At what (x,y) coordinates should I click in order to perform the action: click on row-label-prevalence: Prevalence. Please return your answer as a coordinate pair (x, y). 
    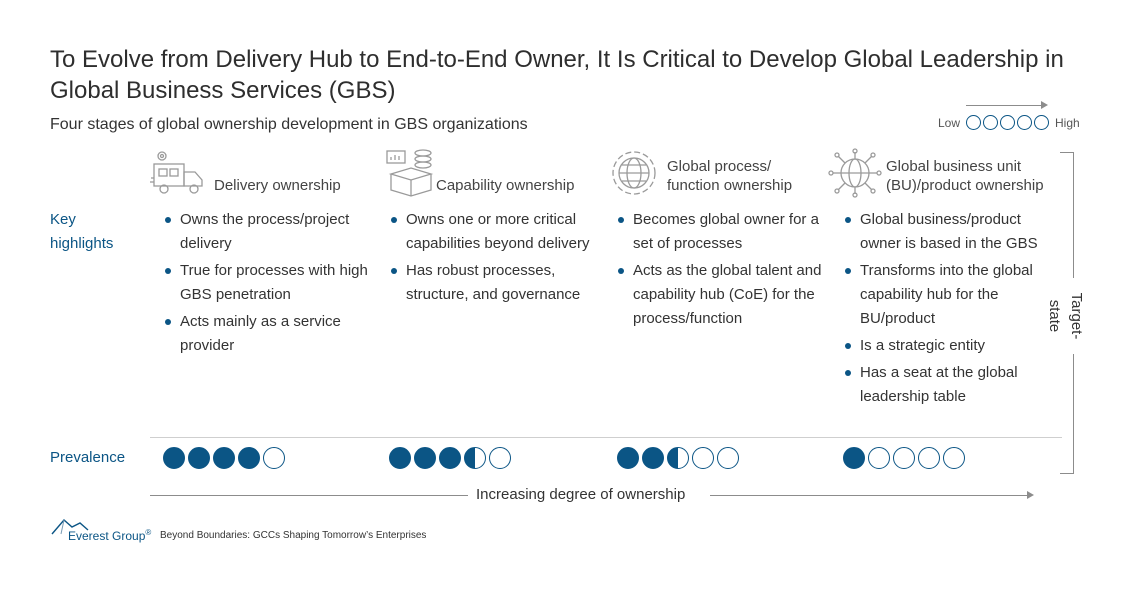
    Looking at the image, I should click on (88, 457).